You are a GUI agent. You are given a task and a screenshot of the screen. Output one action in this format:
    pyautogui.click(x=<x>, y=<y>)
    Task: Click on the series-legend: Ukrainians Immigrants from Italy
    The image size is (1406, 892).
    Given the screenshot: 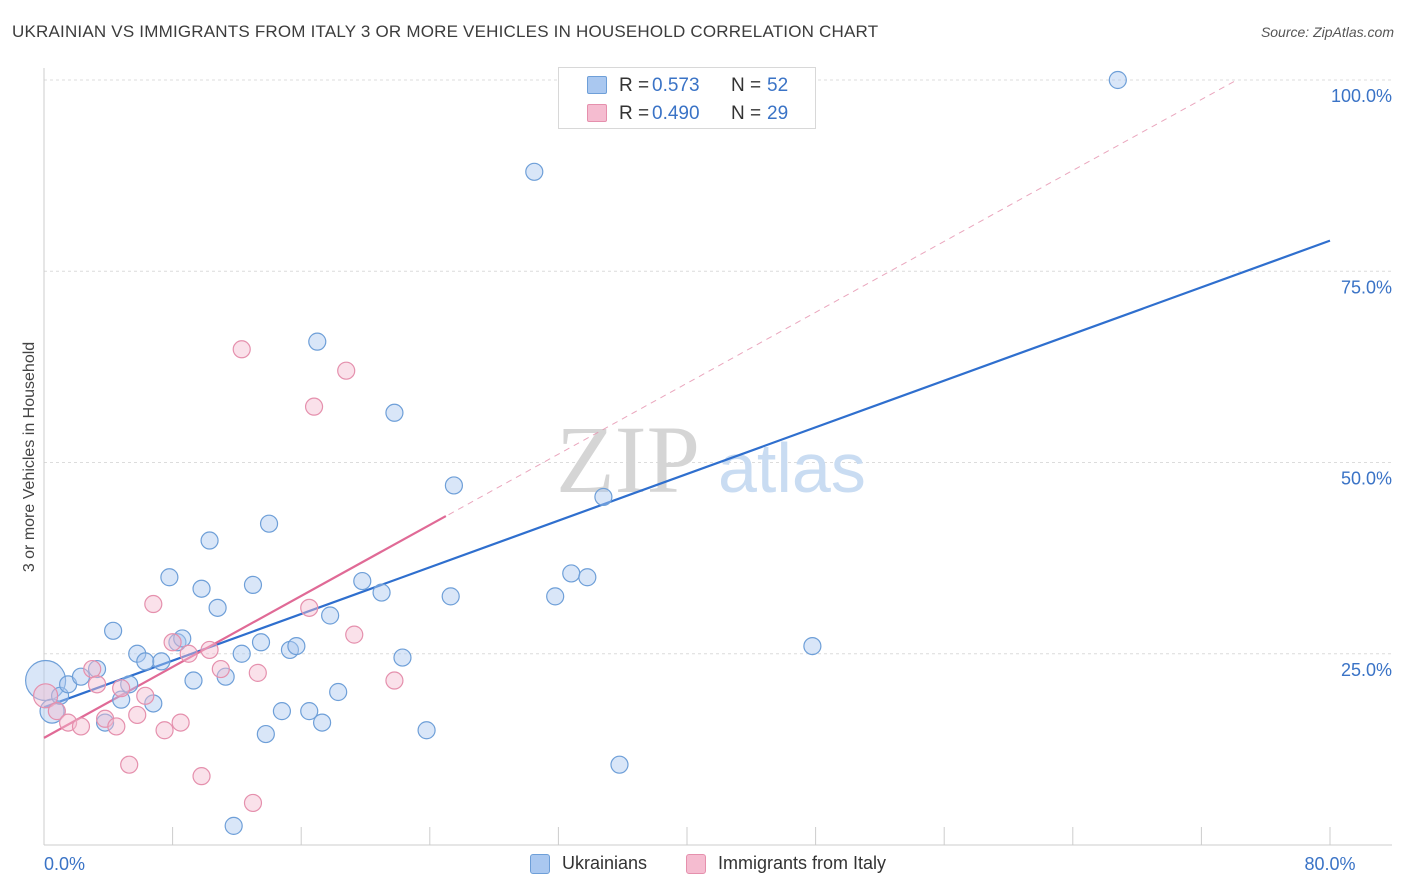 What is the action you would take?
    pyautogui.click(x=703, y=865)
    